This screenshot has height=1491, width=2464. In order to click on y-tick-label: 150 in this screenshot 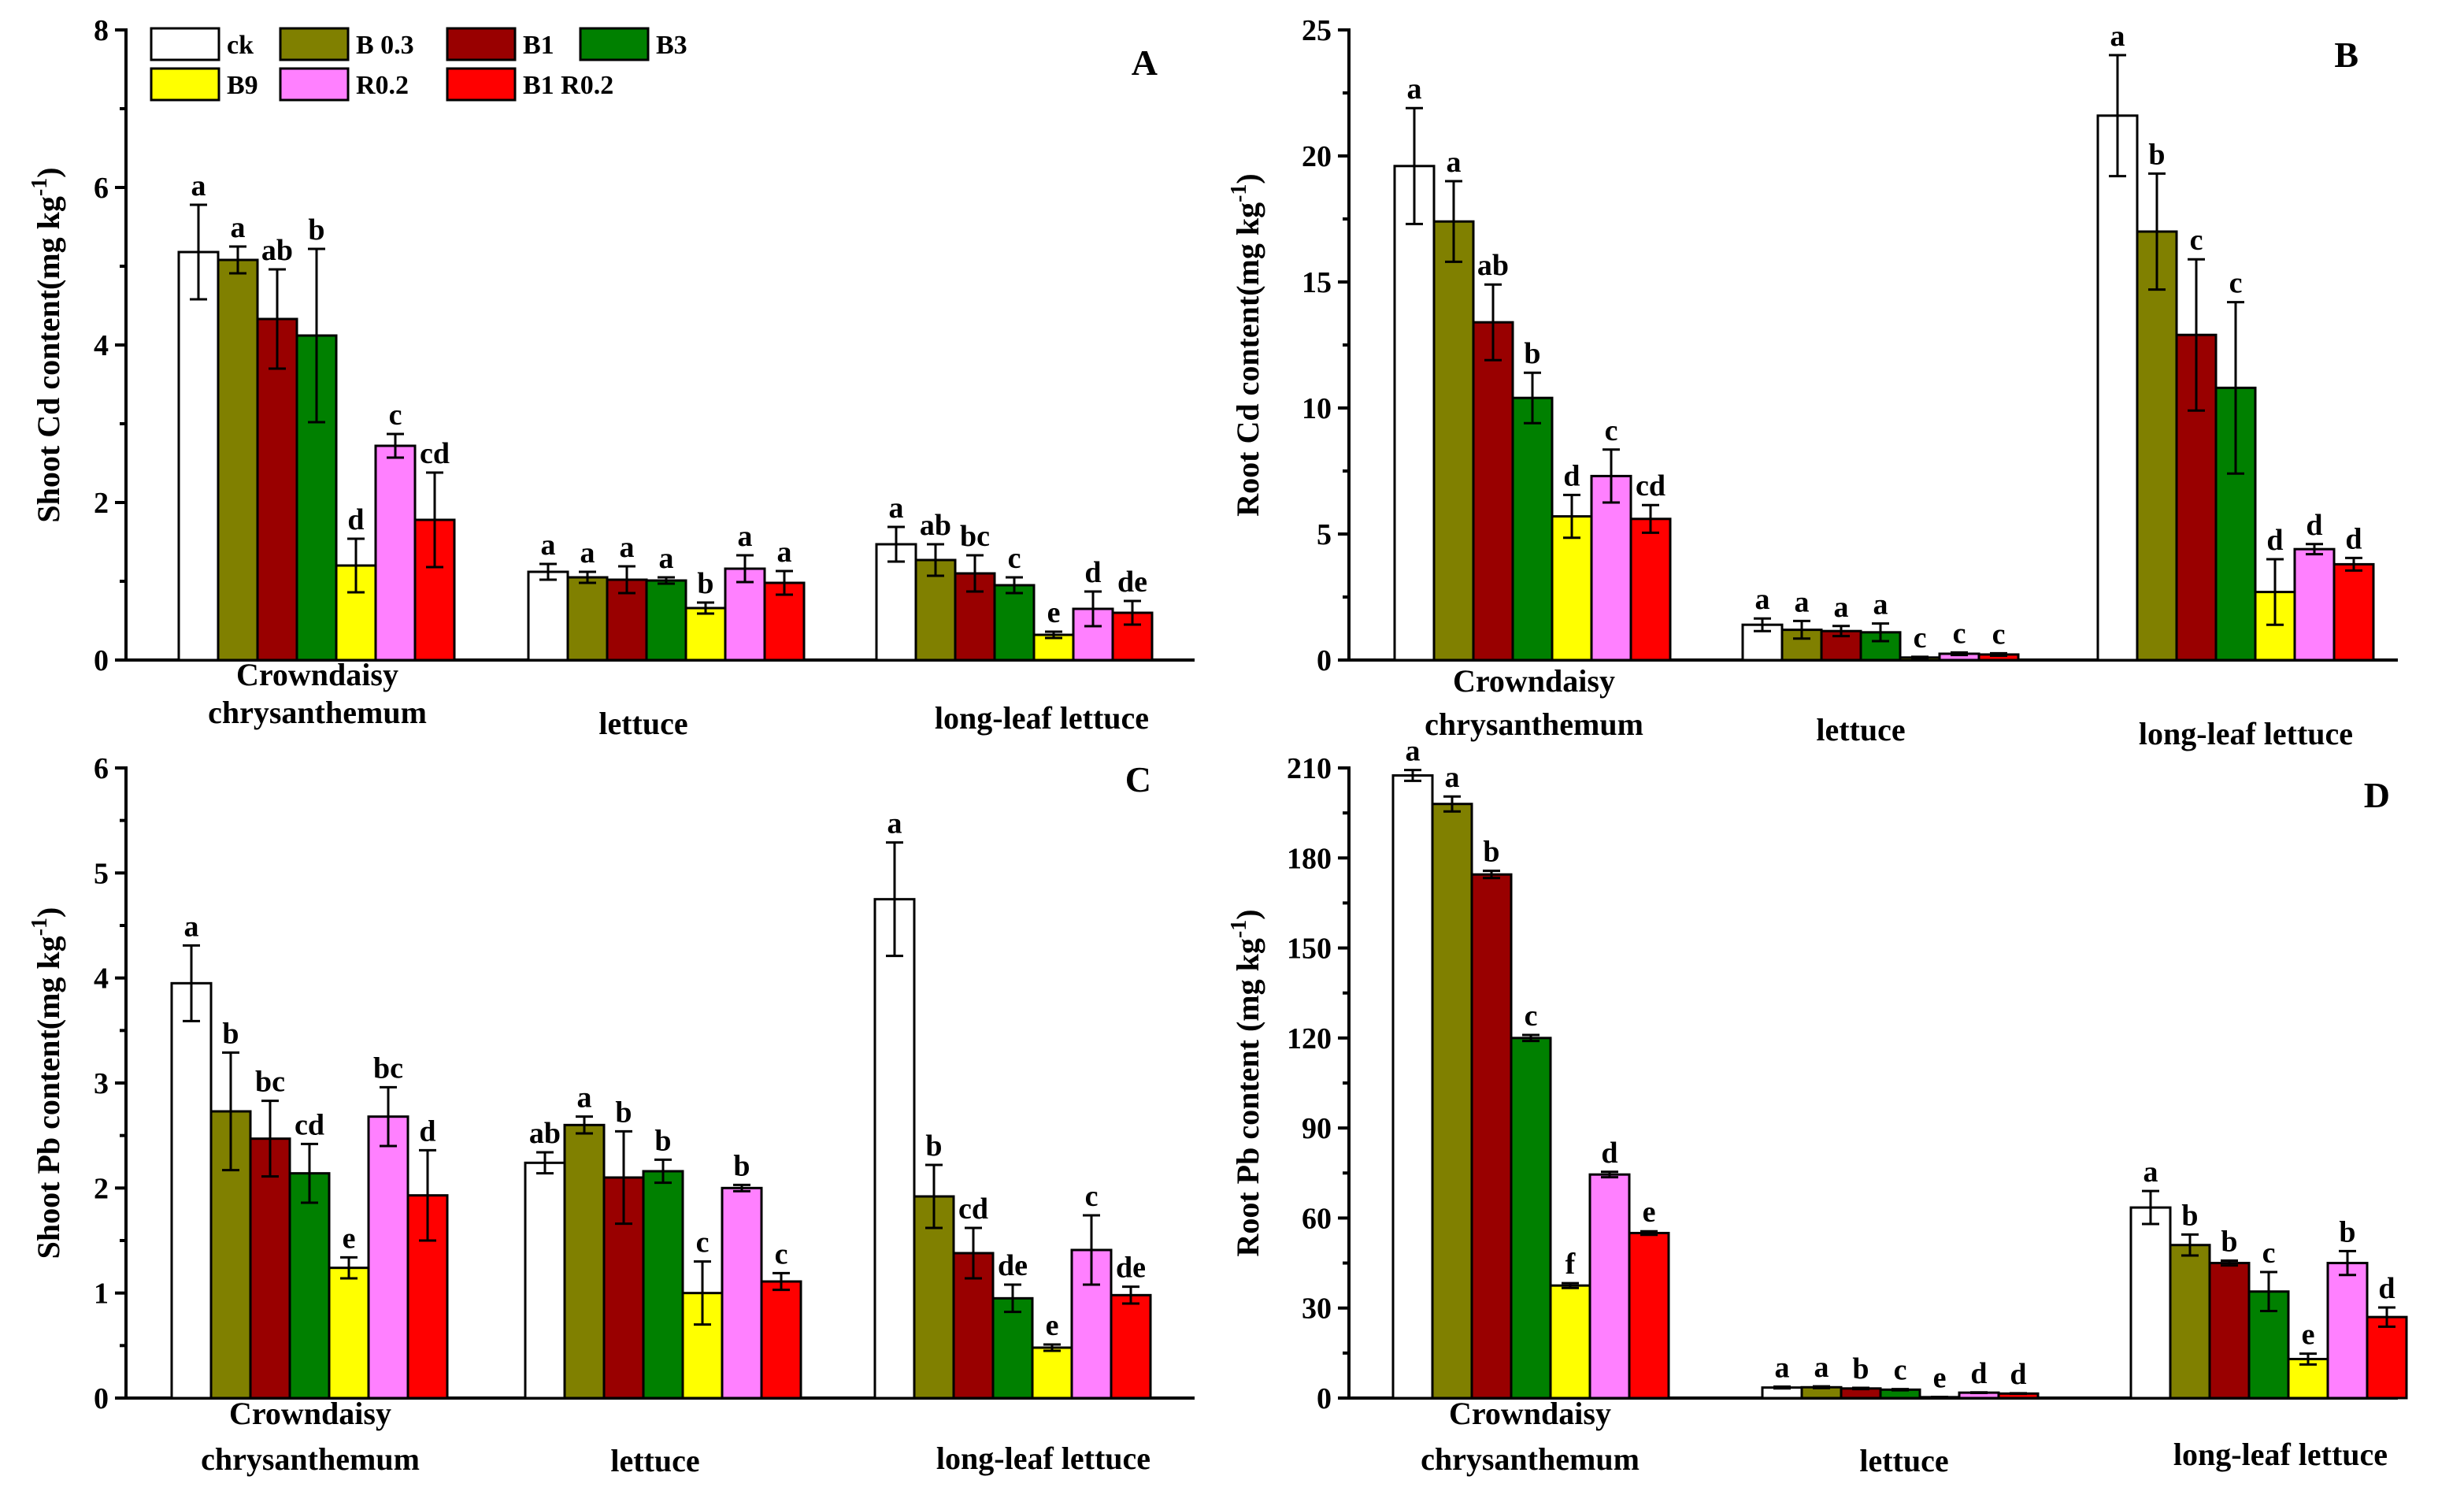, I will do `click(1309, 949)`.